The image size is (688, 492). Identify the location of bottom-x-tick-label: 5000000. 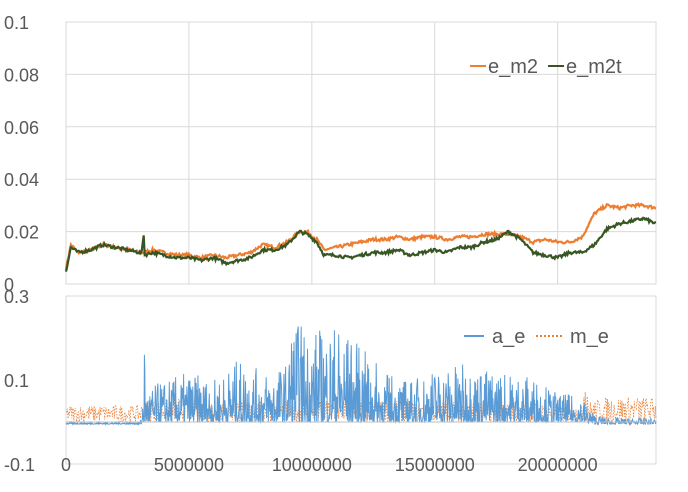
(189, 465).